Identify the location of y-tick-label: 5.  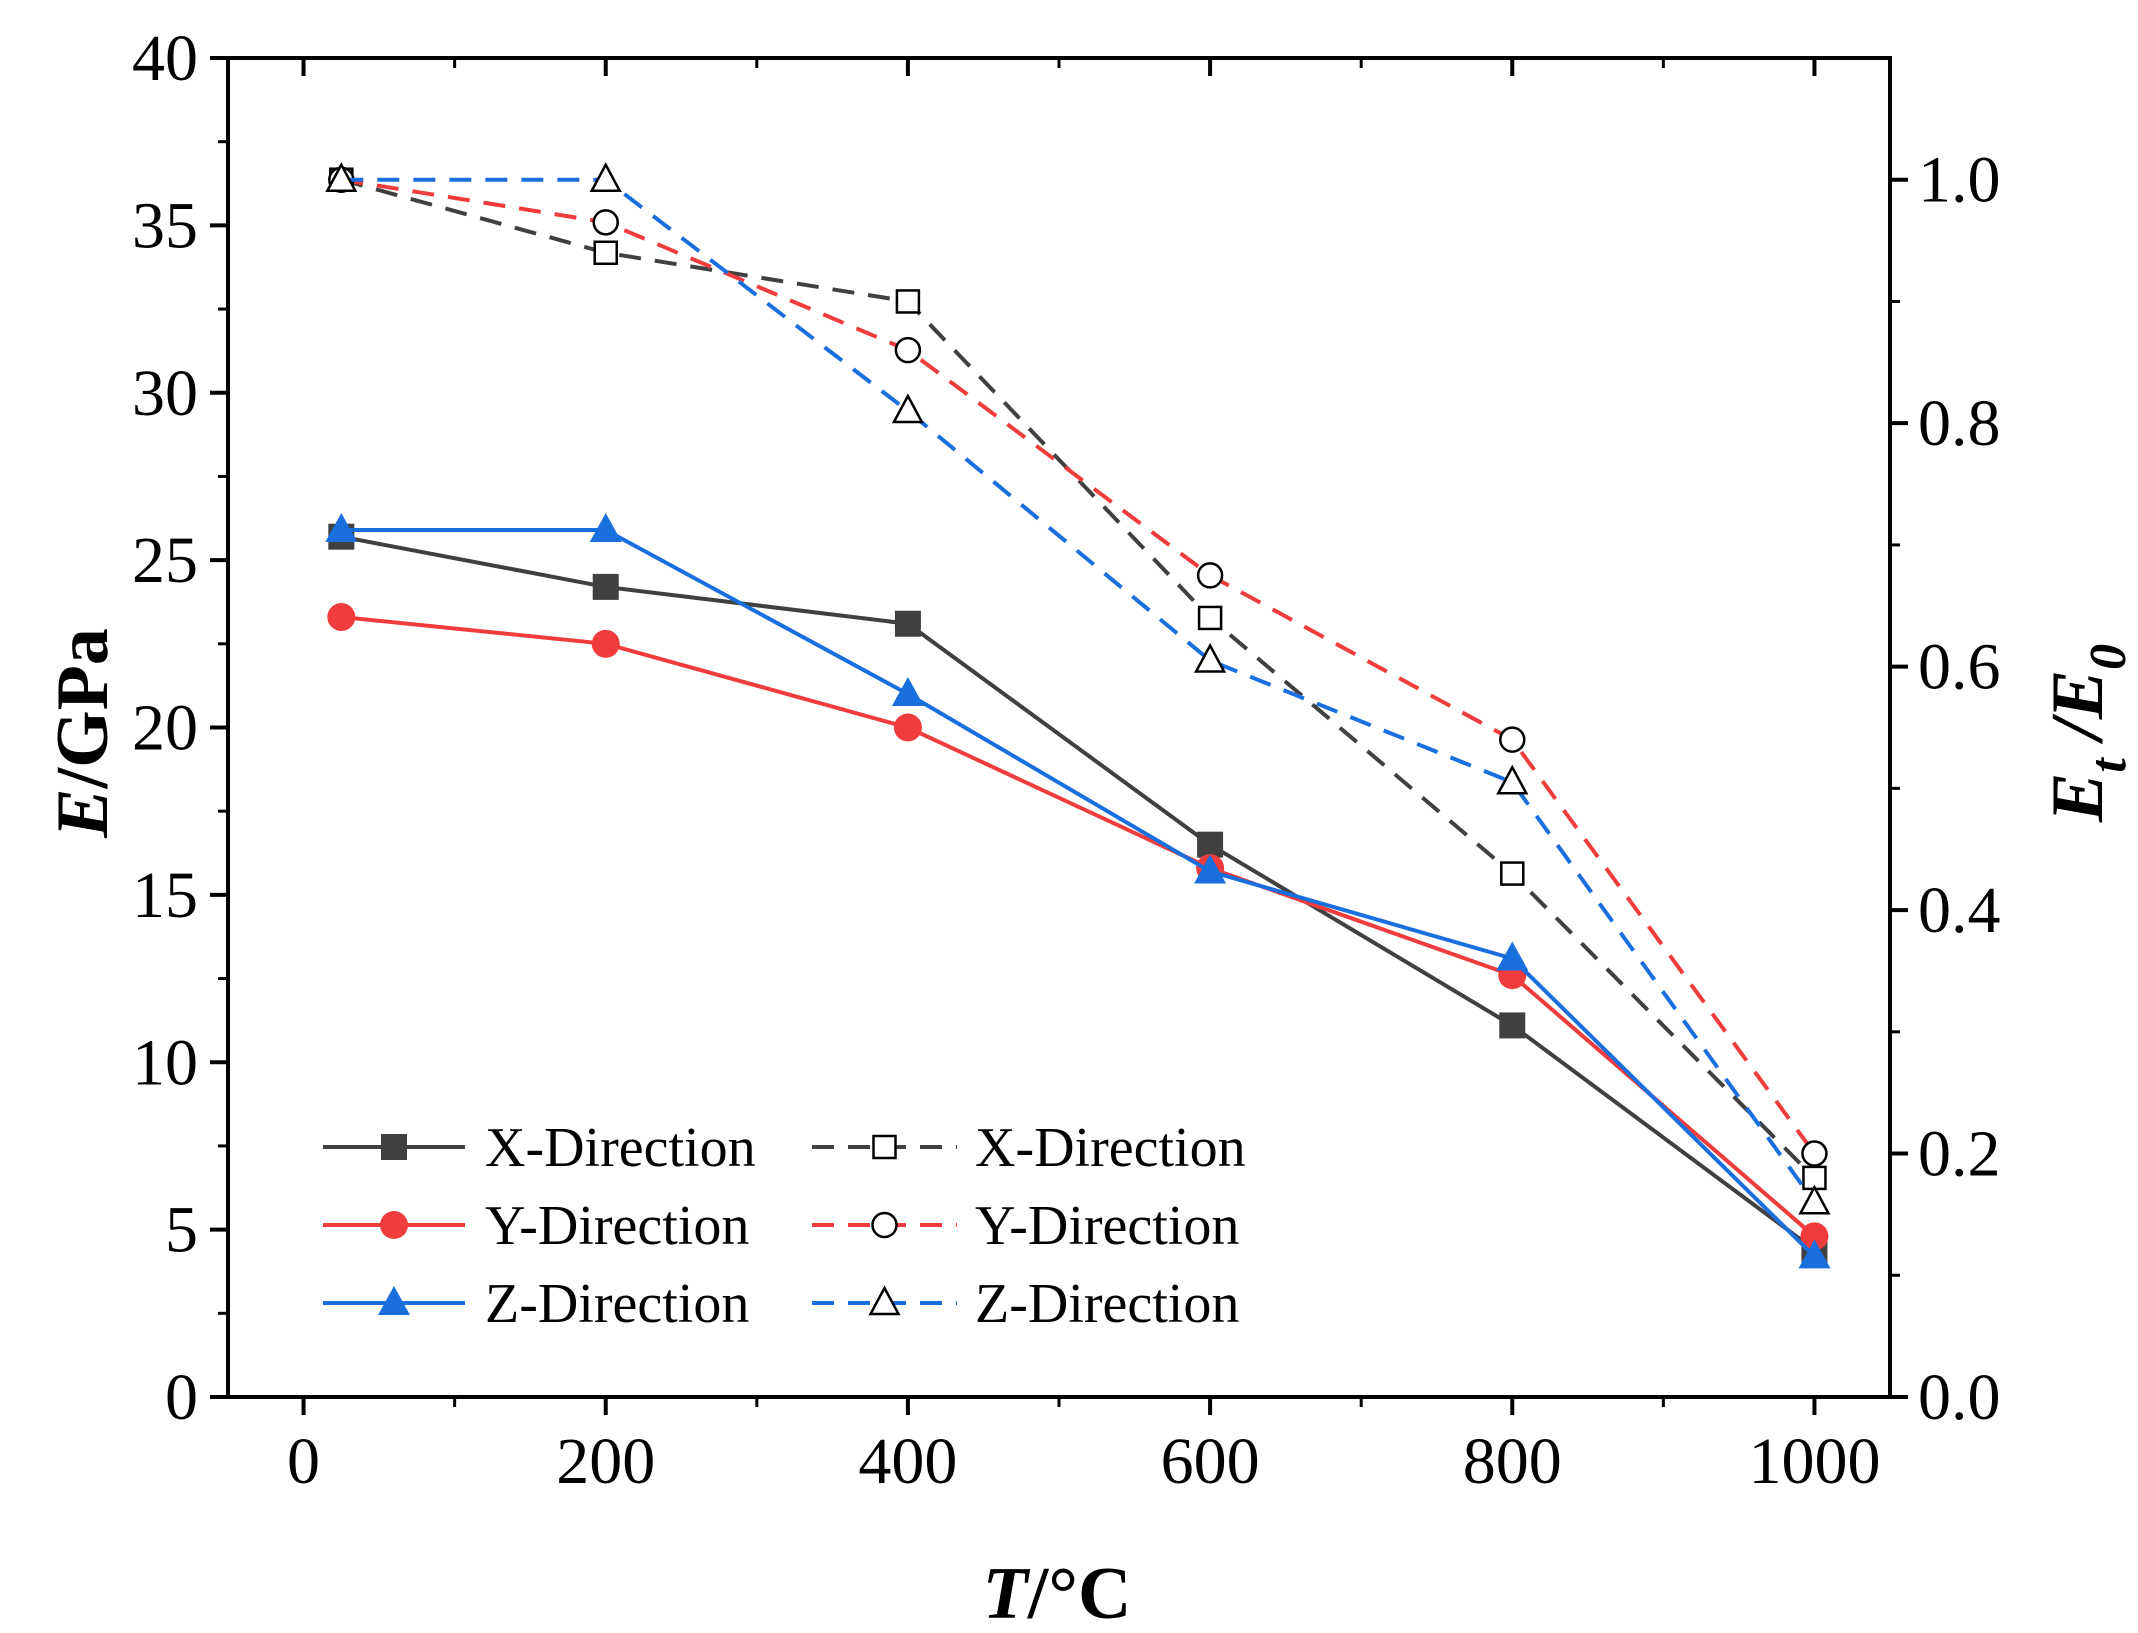
(181, 1230).